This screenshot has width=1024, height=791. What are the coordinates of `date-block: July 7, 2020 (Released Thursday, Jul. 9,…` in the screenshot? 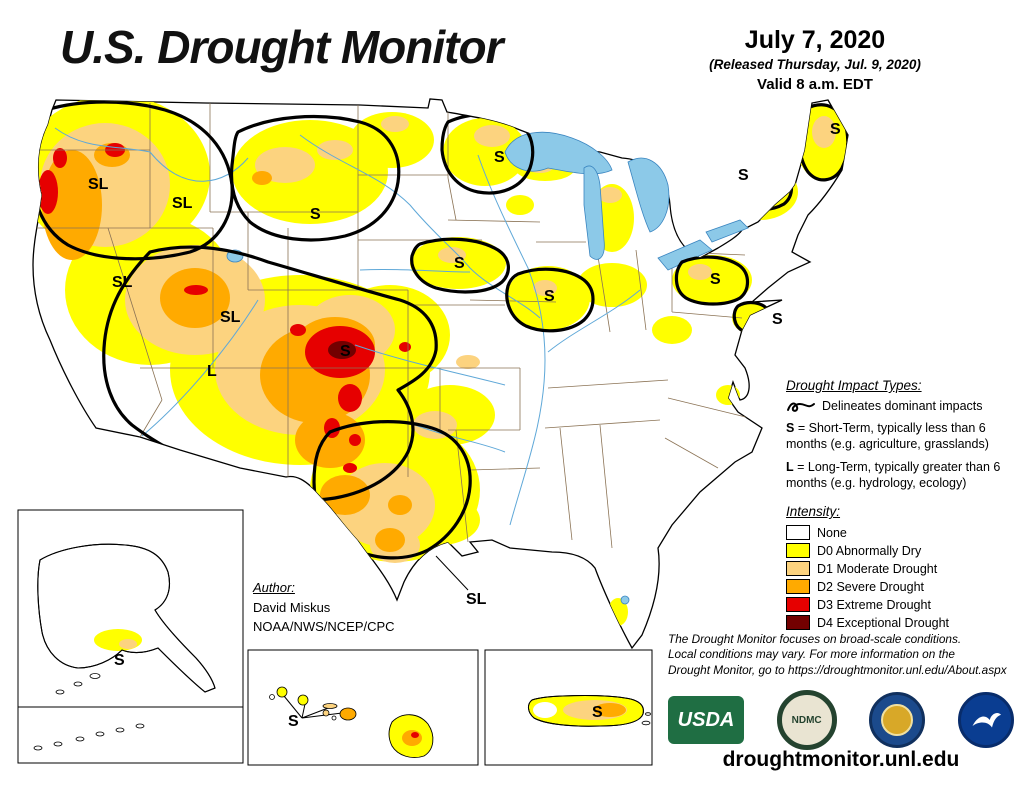 It's located at (815, 59).